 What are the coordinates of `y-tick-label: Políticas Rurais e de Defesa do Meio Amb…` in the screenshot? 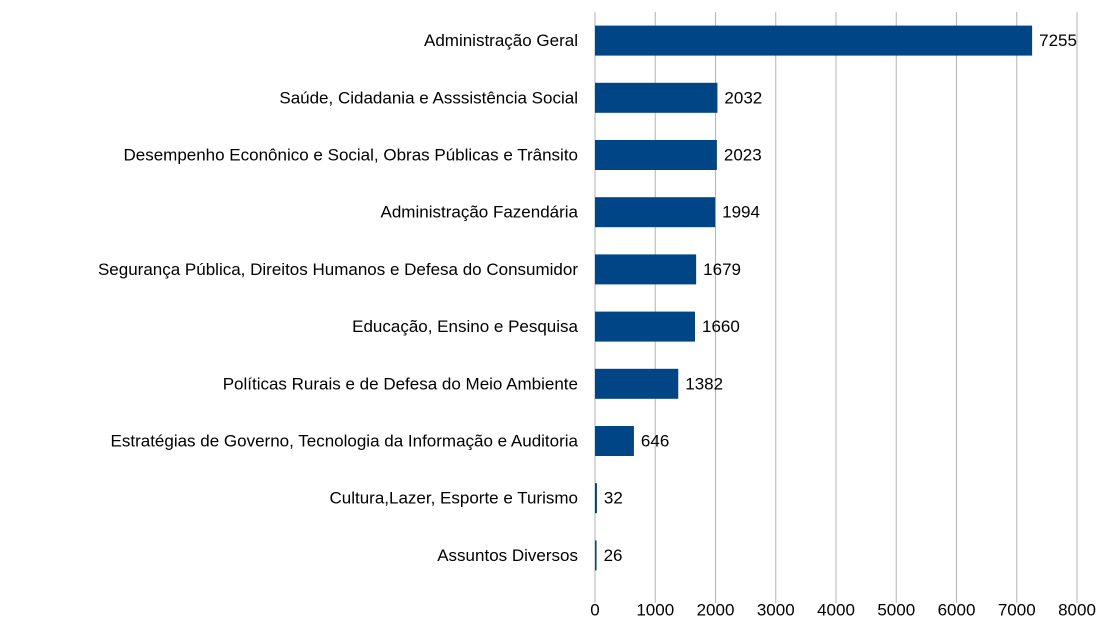 It's located at (400, 383).